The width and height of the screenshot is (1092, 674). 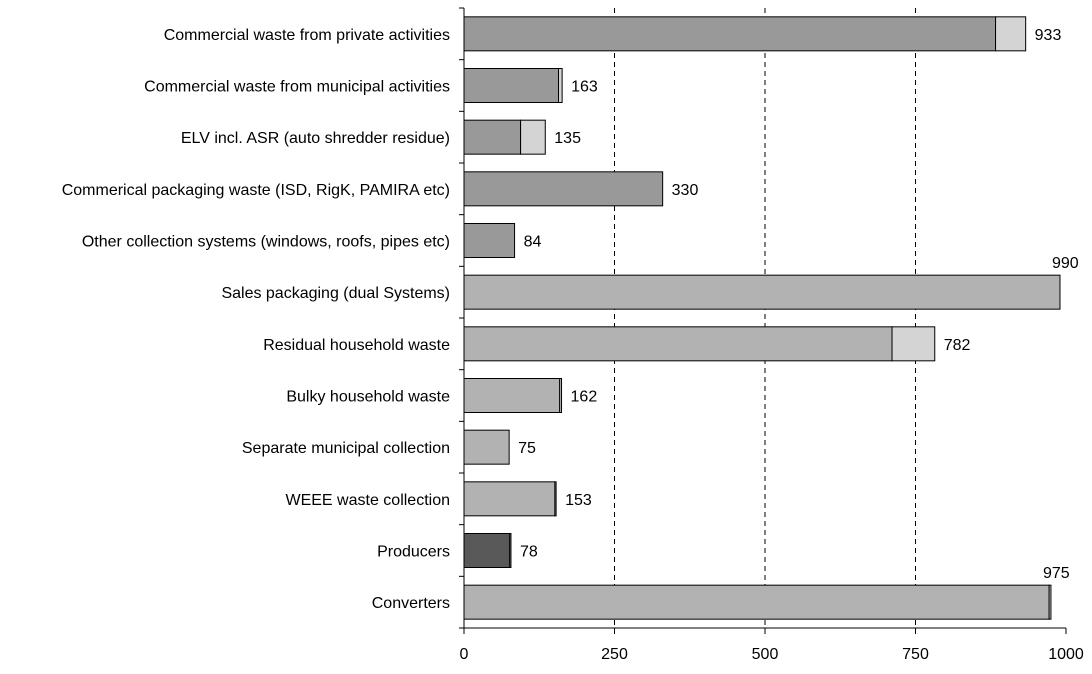 What do you see at coordinates (346, 448) in the screenshot?
I see `category-label: Separate municipal collection` at bounding box center [346, 448].